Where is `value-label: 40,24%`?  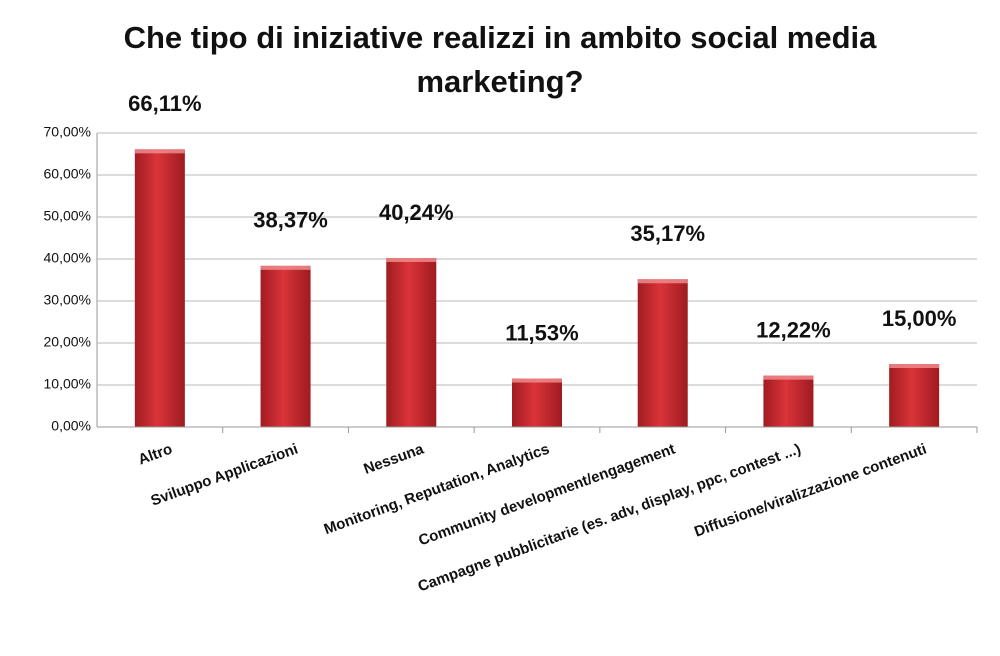
value-label: 40,24% is located at coordinates (416, 212).